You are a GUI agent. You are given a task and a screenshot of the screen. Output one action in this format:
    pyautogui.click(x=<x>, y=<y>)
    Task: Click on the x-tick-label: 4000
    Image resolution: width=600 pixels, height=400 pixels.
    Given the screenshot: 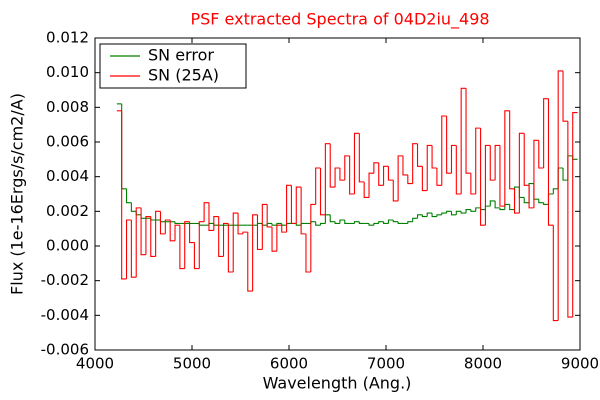 What is the action you would take?
    pyautogui.click(x=95, y=364)
    